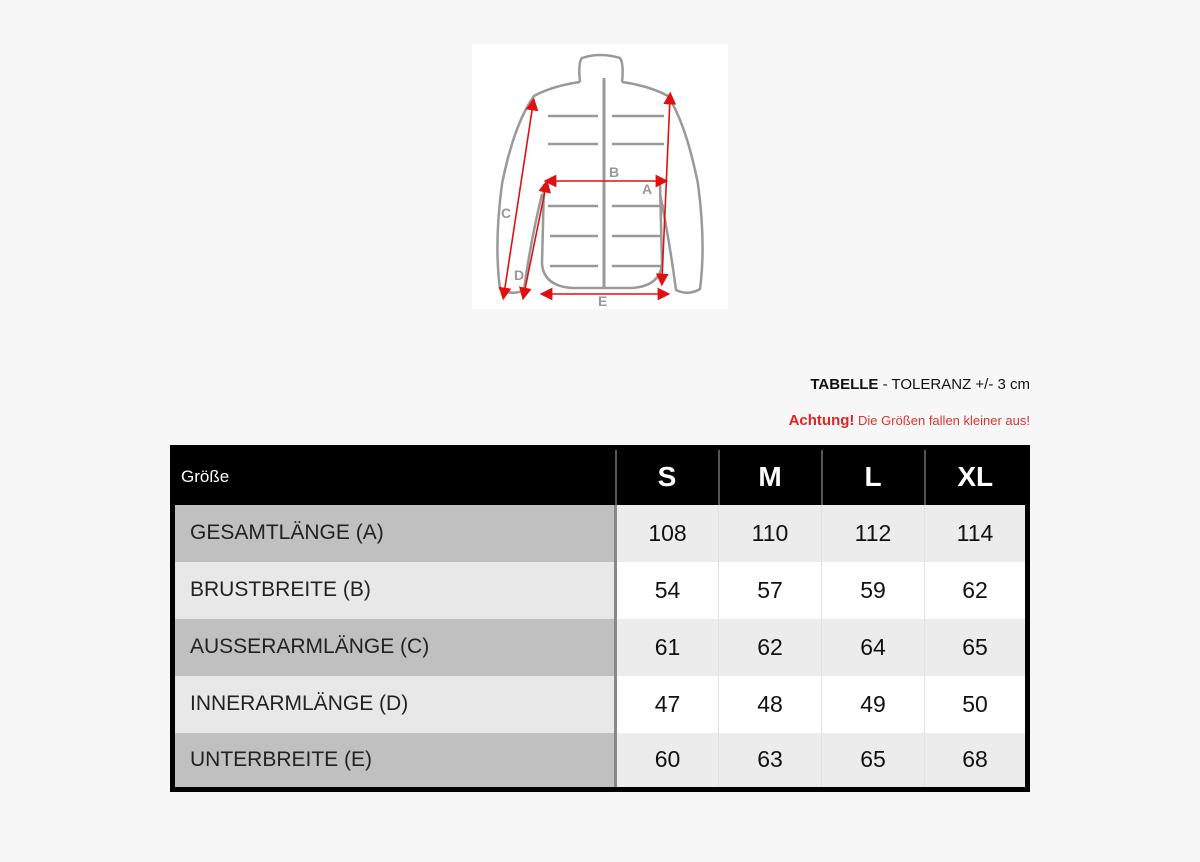 The width and height of the screenshot is (1200, 862). What do you see at coordinates (666, 476) in the screenshot?
I see `header-s: S` at bounding box center [666, 476].